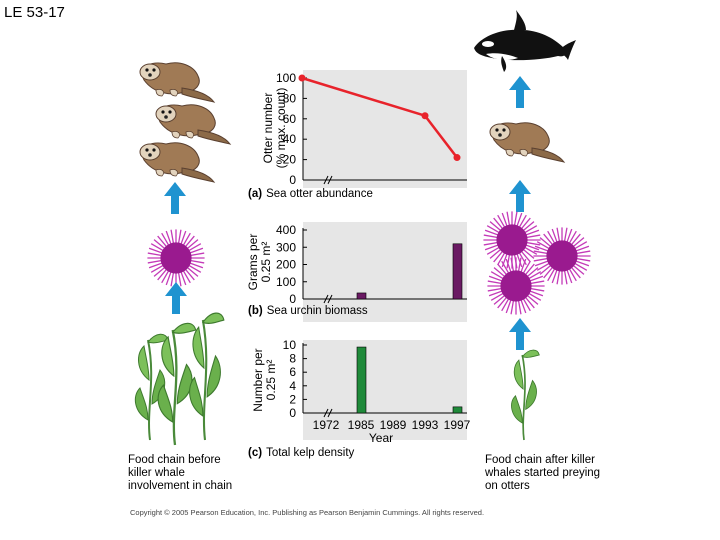 Image resolution: width=720 pixels, height=540 pixels. Describe the element at coordinates (290, 119) in the screenshot. I see `y-tick-label: 60` at that location.